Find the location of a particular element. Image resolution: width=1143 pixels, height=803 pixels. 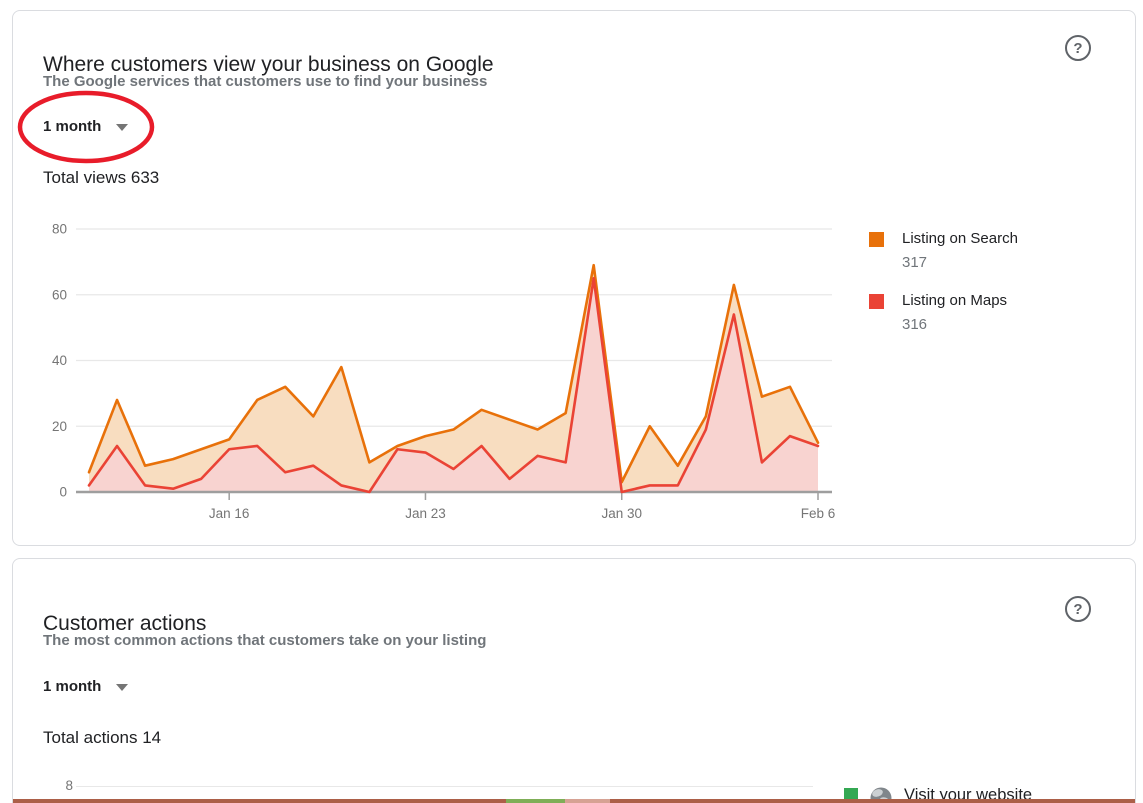

legend-label: Visit your website is located at coordinates (968, 794).